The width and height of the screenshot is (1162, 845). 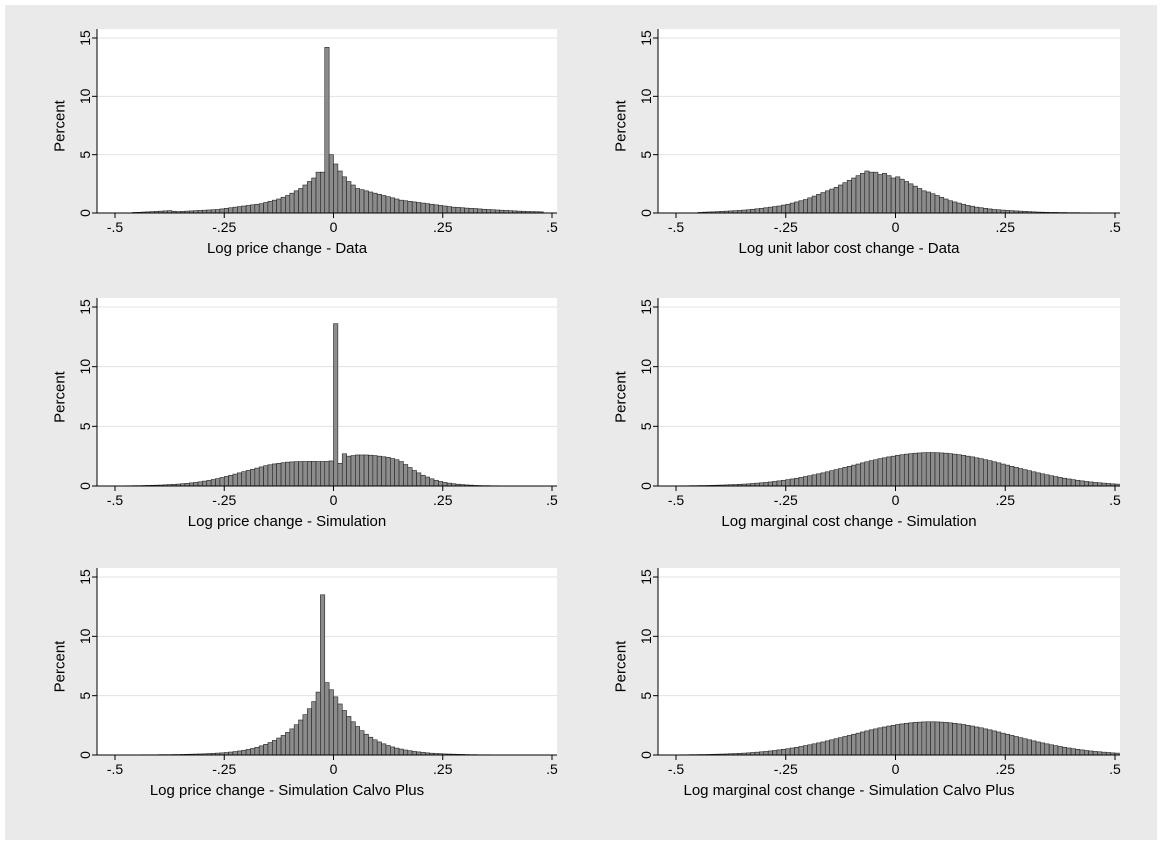 I want to click on y-tick-label: 10, so click(x=85, y=367).